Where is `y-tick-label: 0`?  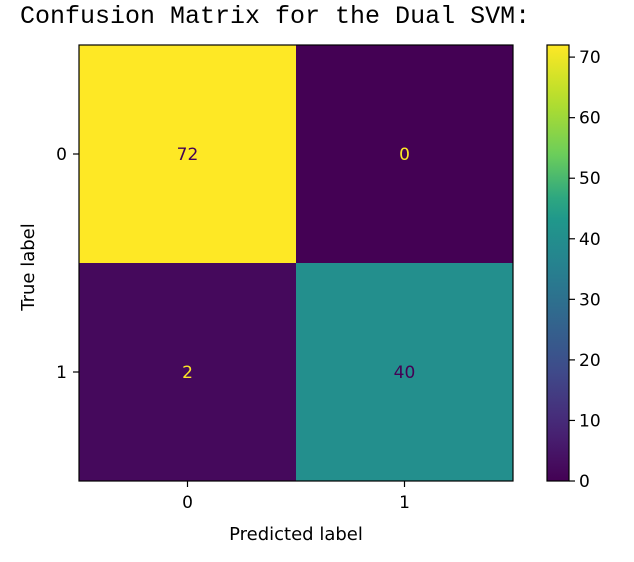 y-tick-label: 0 is located at coordinates (61, 155).